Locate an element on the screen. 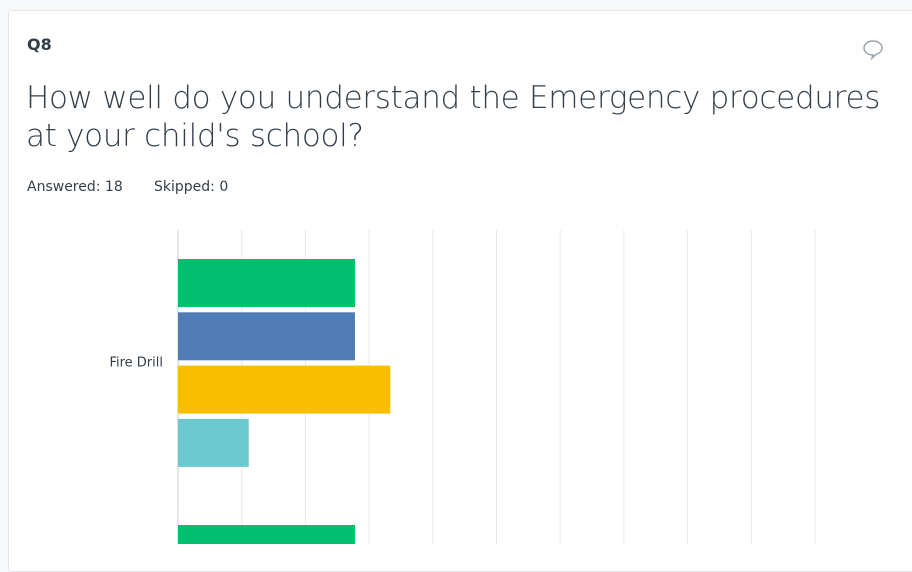 The image size is (912, 572). answered-count: Answered: 18 is located at coordinates (75, 187).